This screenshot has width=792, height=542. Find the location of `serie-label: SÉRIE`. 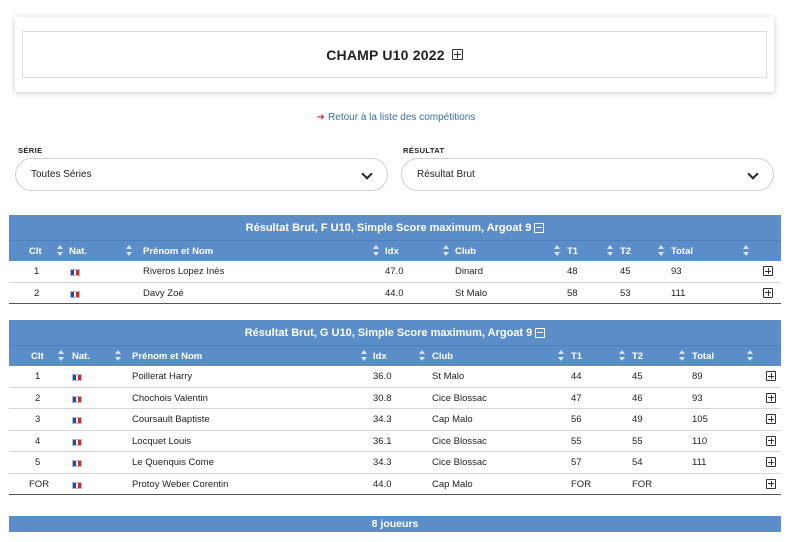

serie-label: SÉRIE is located at coordinates (30, 150).